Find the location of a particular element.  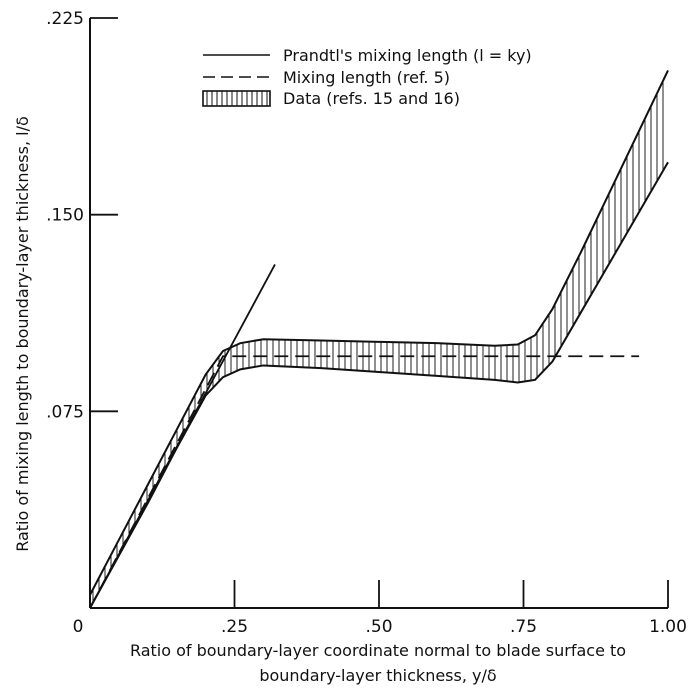

y-tick-label: .225 is located at coordinates (65, 19).